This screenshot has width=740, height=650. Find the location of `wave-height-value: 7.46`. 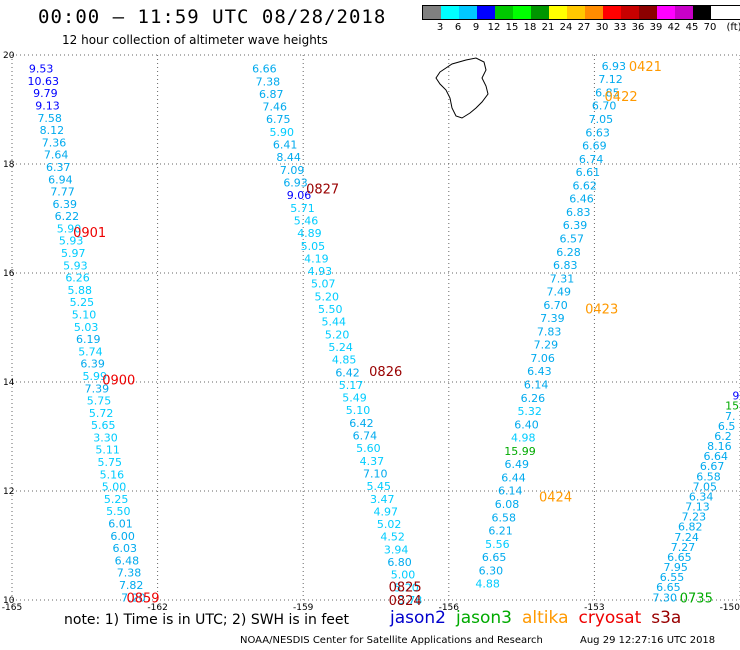

wave-height-value: 7.46 is located at coordinates (275, 107).